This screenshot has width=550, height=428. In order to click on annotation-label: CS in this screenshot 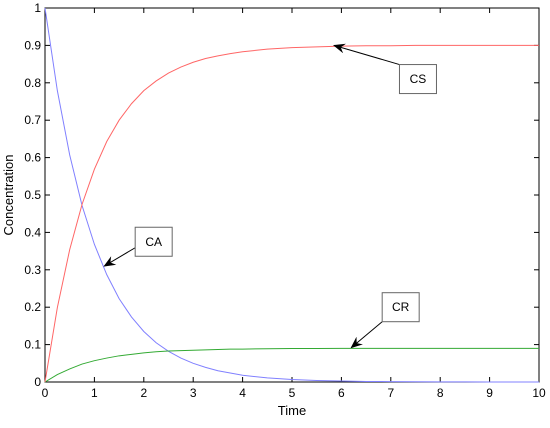, I will do `click(418, 79)`.